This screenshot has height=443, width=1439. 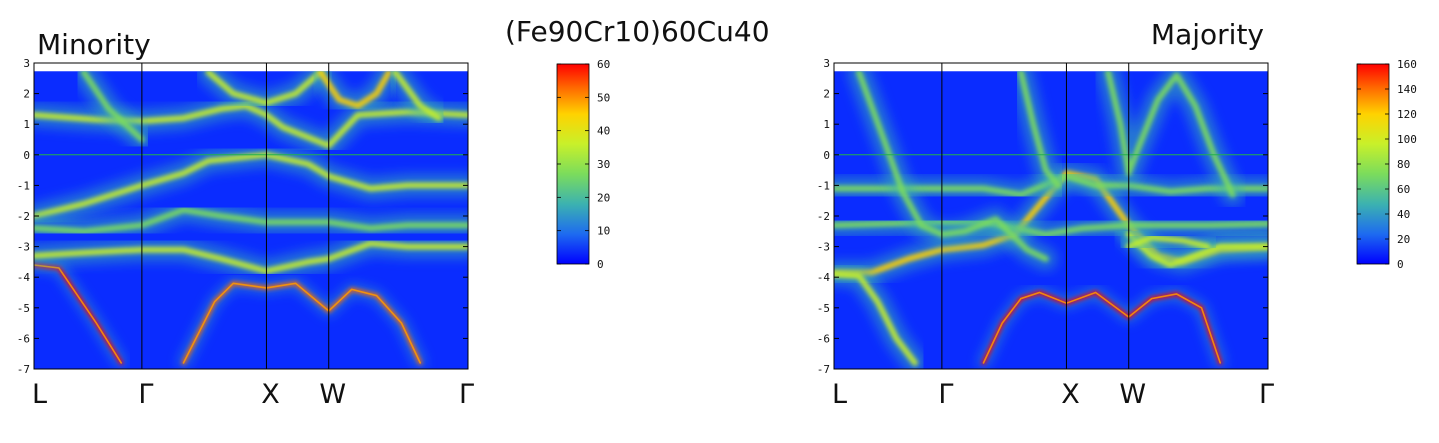 I want to click on colorbar-label: 30, so click(x=603, y=164).